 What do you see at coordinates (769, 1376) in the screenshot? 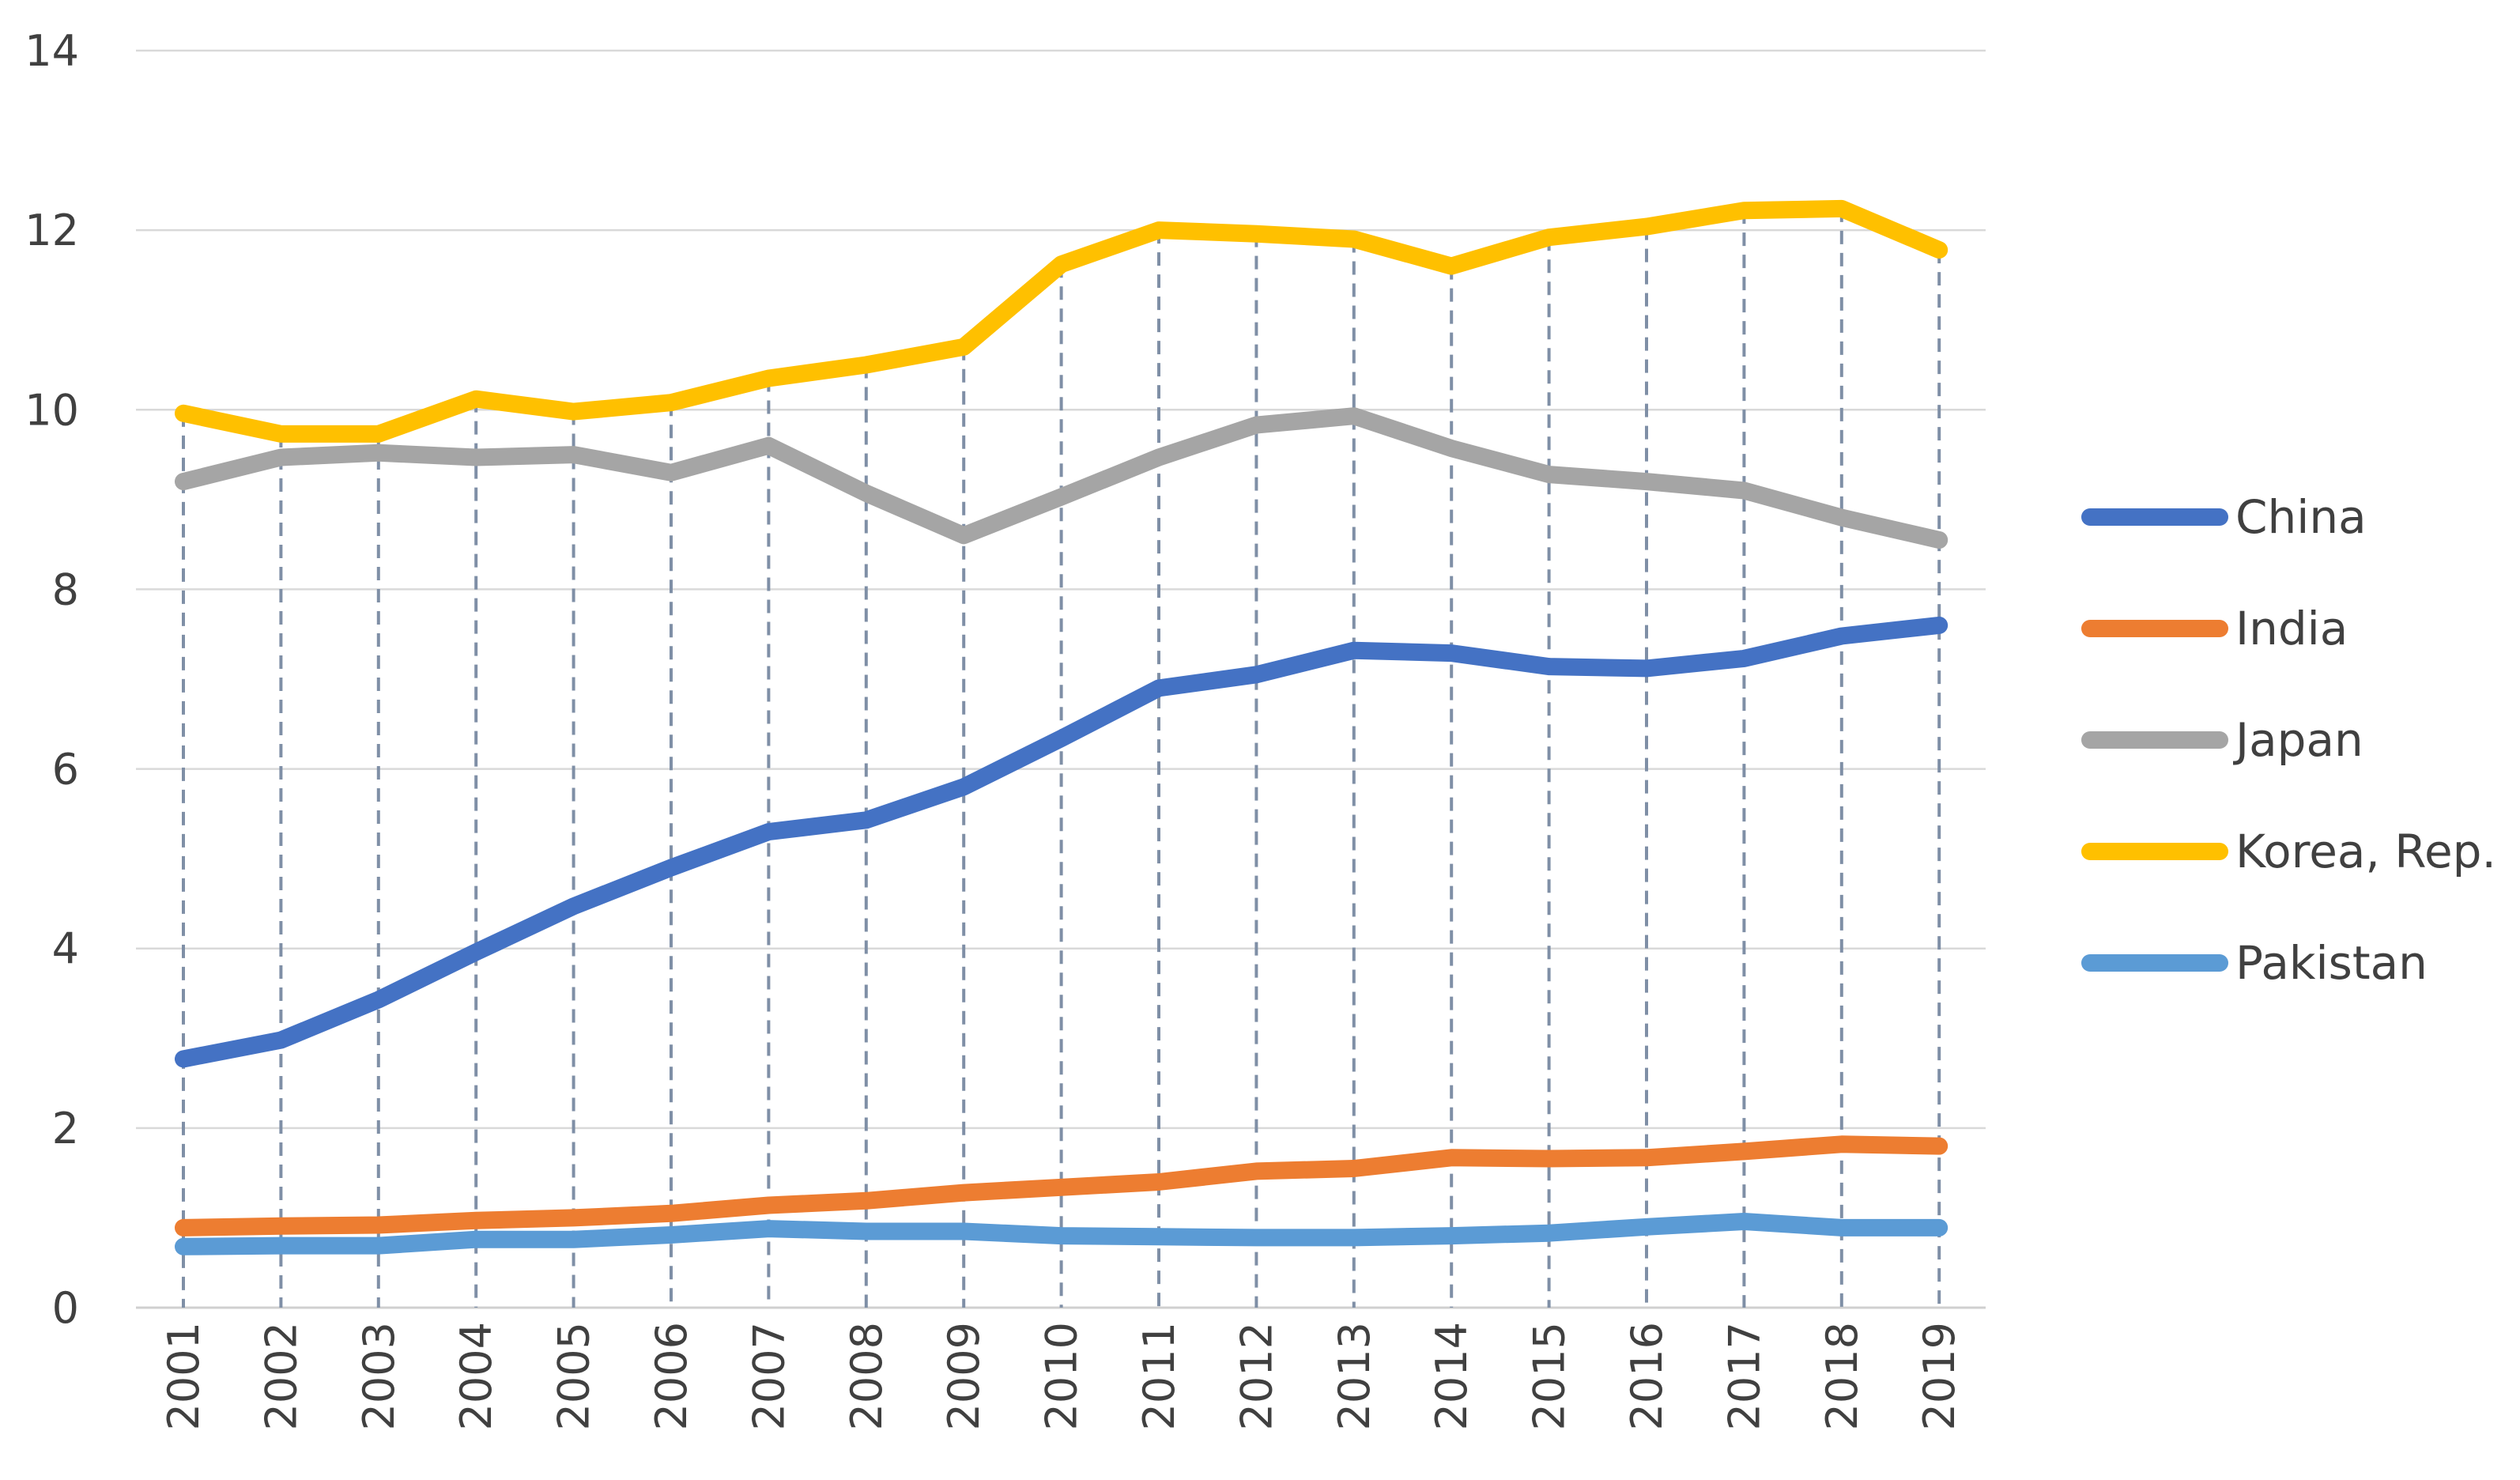
I see `x-tick-label-2007: 2007` at bounding box center [769, 1376].